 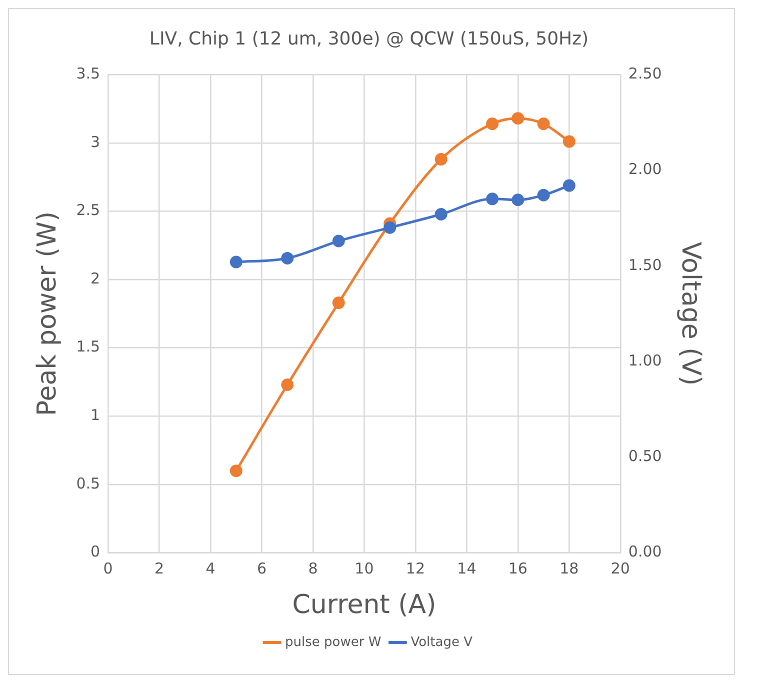 What do you see at coordinates (95, 141) in the screenshot?
I see `y-tick-label: 3` at bounding box center [95, 141].